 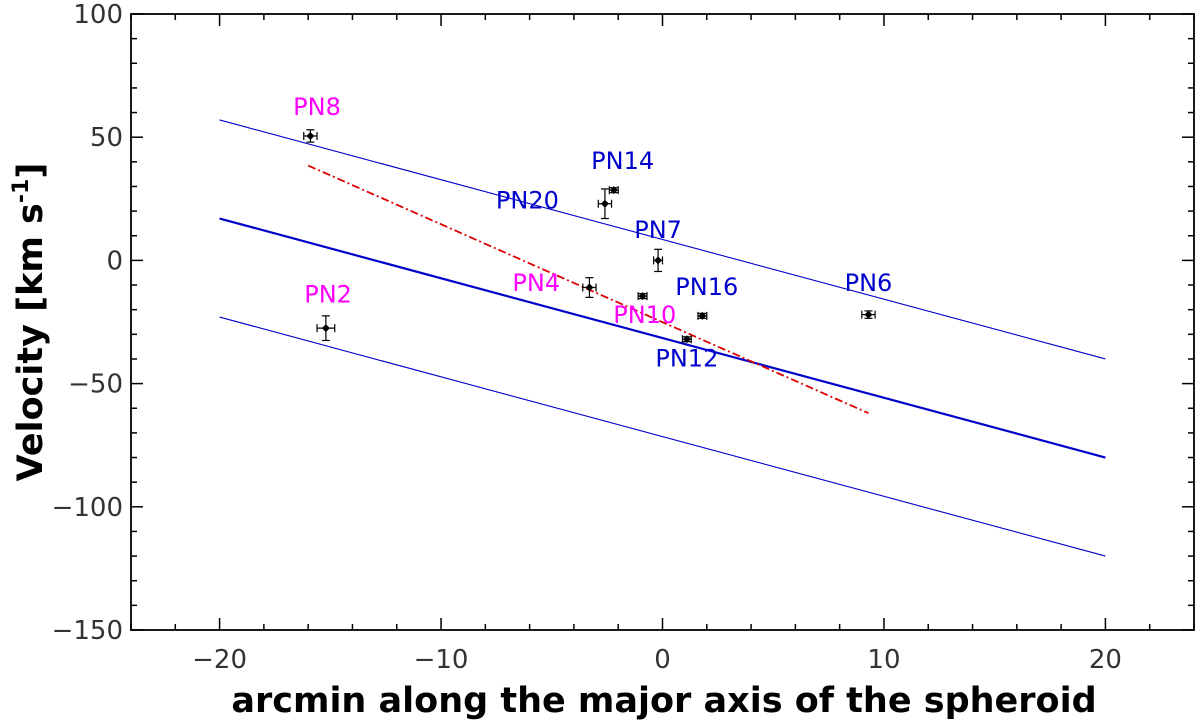 I want to click on marker-pn20, so click(x=604, y=203).